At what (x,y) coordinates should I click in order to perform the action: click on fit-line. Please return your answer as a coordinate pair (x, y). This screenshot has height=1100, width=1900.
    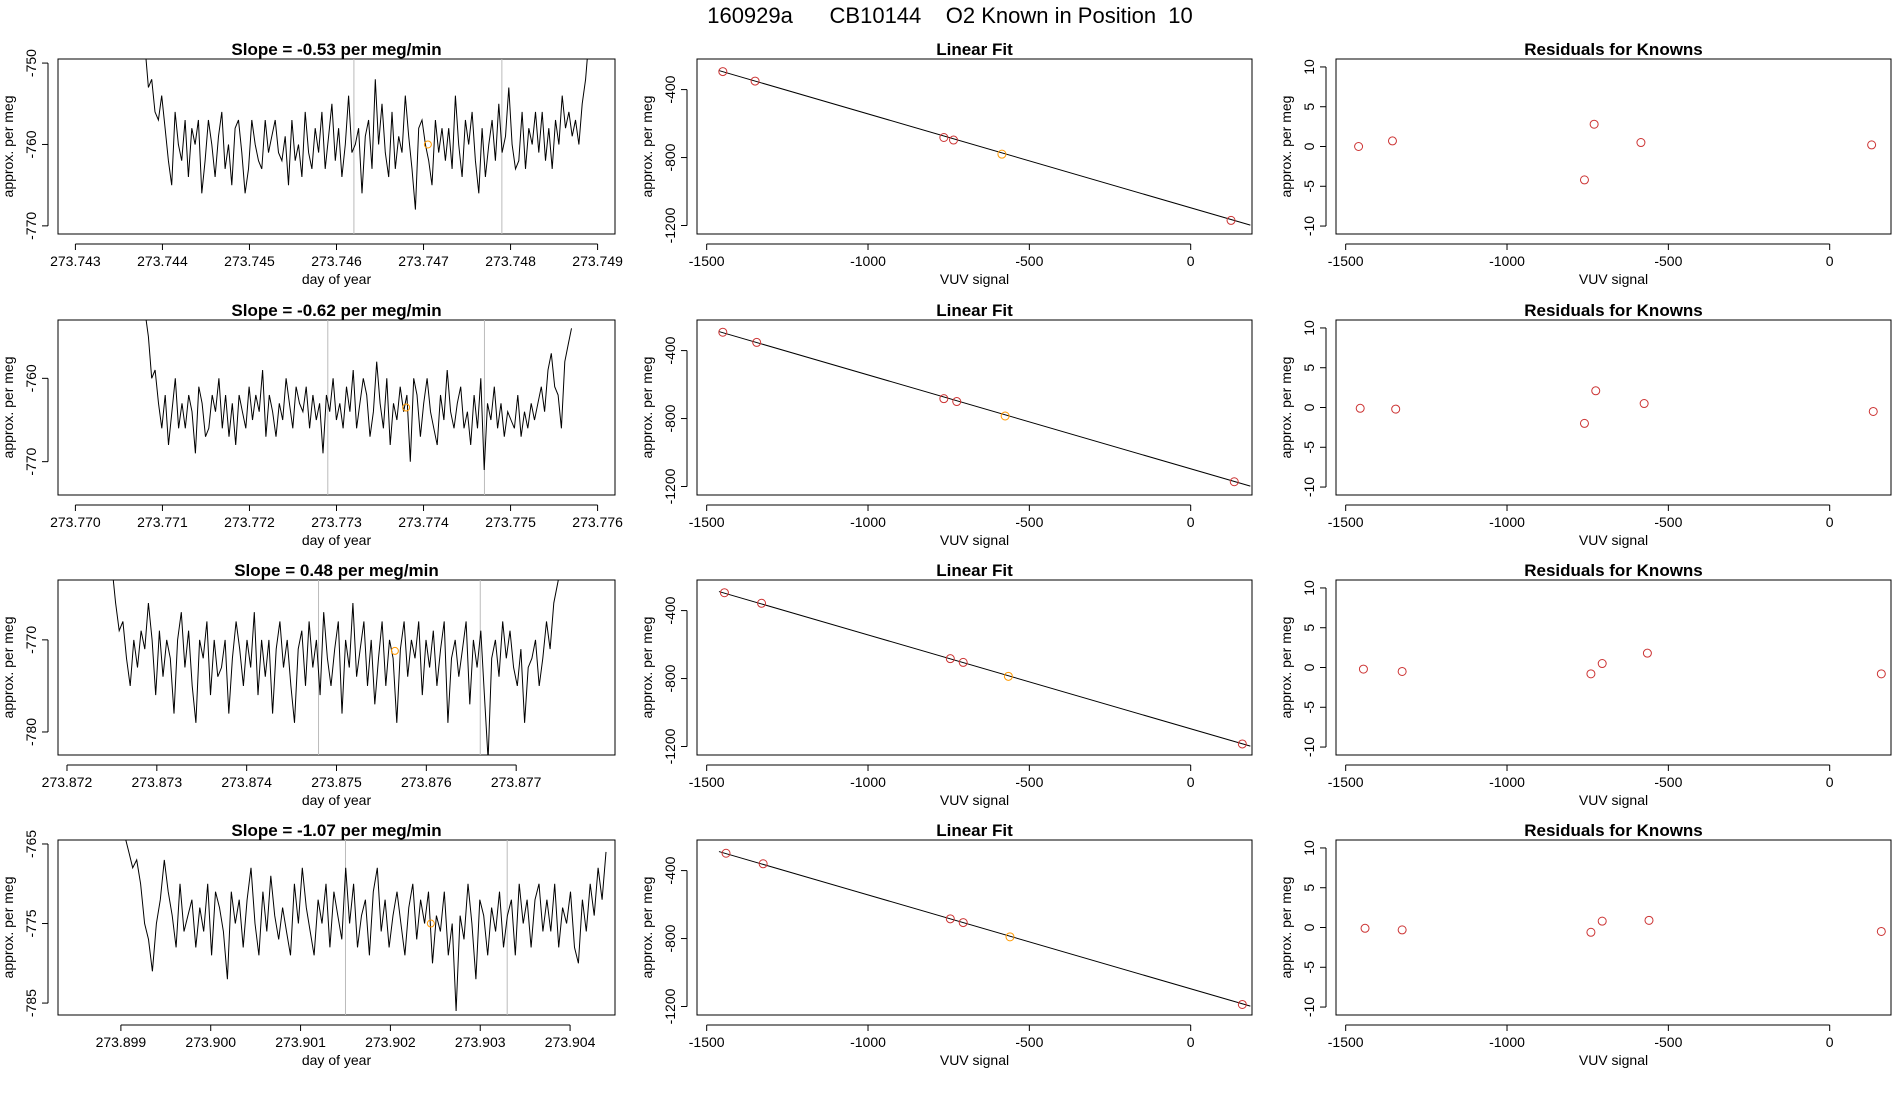
    Looking at the image, I should click on (984, 929).